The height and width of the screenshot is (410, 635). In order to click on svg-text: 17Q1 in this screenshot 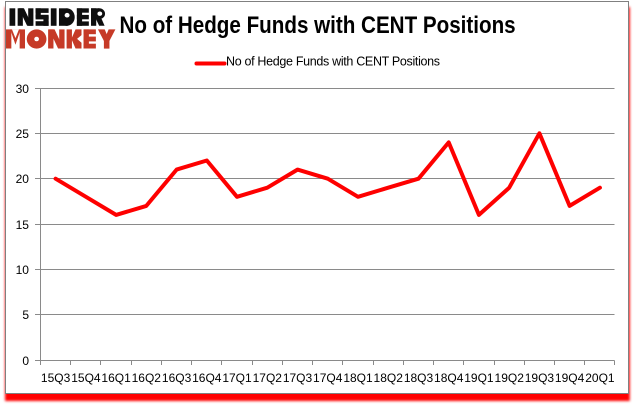, I will do `click(237, 378)`.